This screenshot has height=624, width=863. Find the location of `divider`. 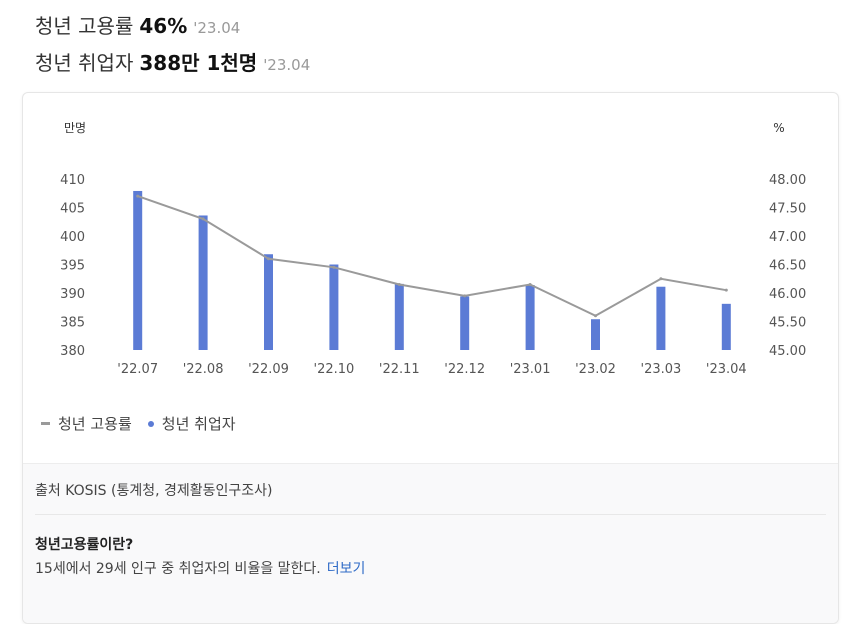

divider is located at coordinates (430, 514).